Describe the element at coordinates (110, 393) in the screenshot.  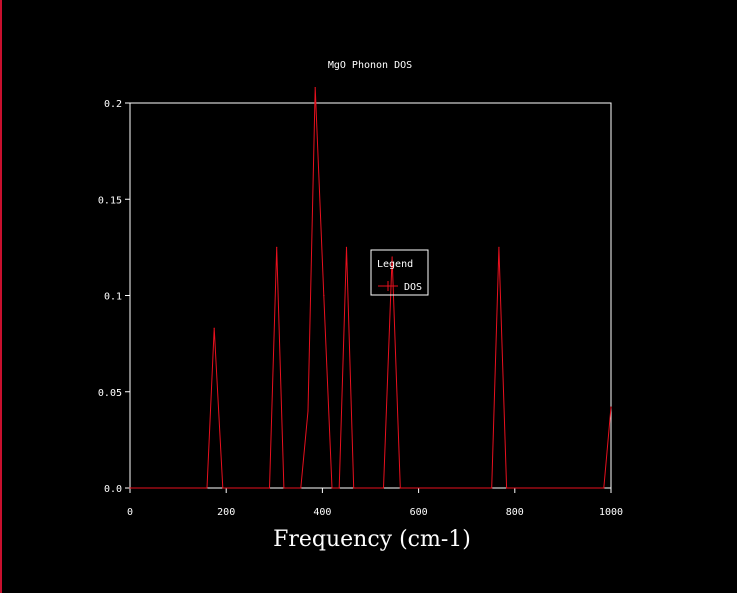
I see `y-tick-label: 0.05` at that location.